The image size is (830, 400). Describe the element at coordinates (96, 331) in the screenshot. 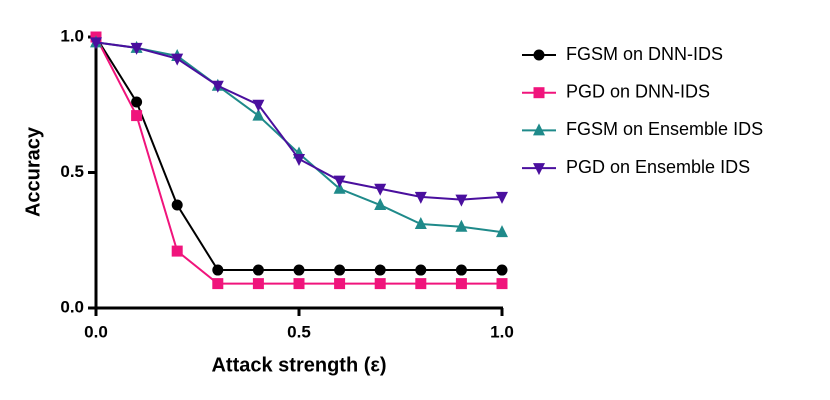

I see `x-tick-label: 0.0` at that location.